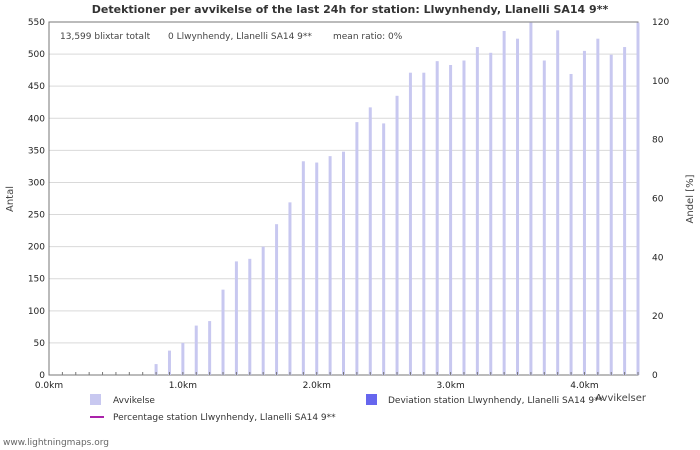 This screenshot has height=450, width=700. I want to click on y2-tick-label: 80, so click(658, 141).